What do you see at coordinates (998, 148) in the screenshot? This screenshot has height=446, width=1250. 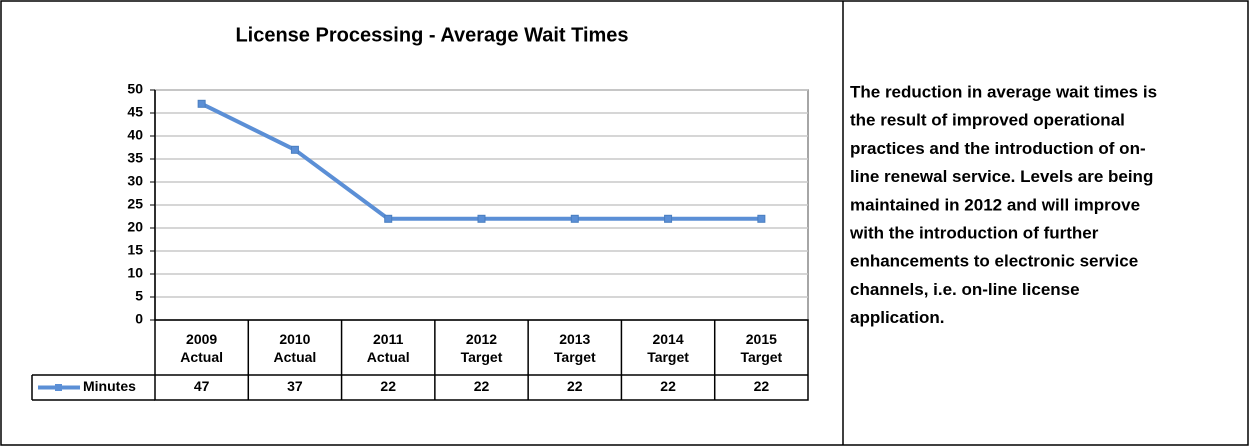 I see `description-line: practices and the introduction of on-` at bounding box center [998, 148].